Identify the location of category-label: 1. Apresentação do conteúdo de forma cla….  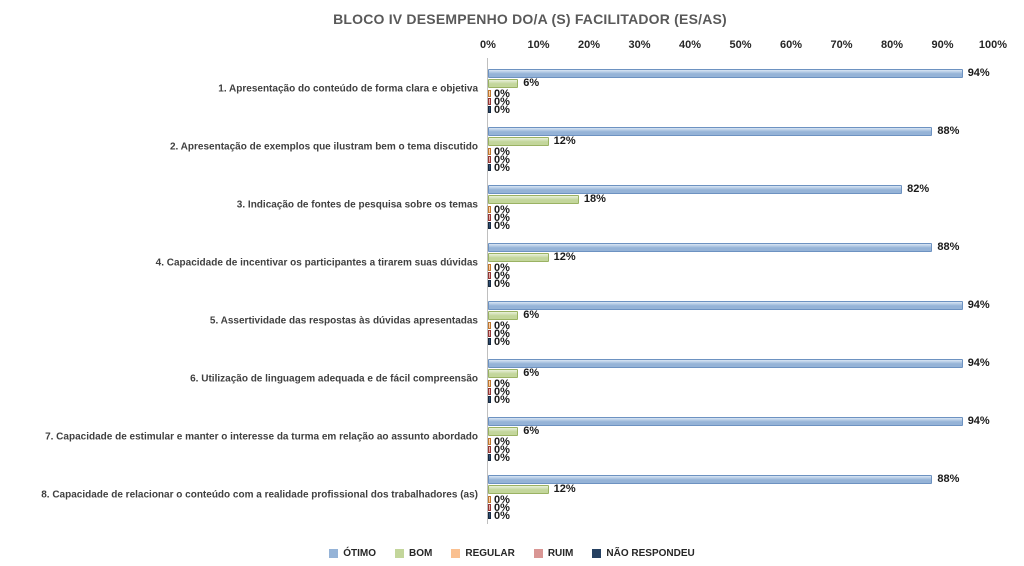
(348, 89).